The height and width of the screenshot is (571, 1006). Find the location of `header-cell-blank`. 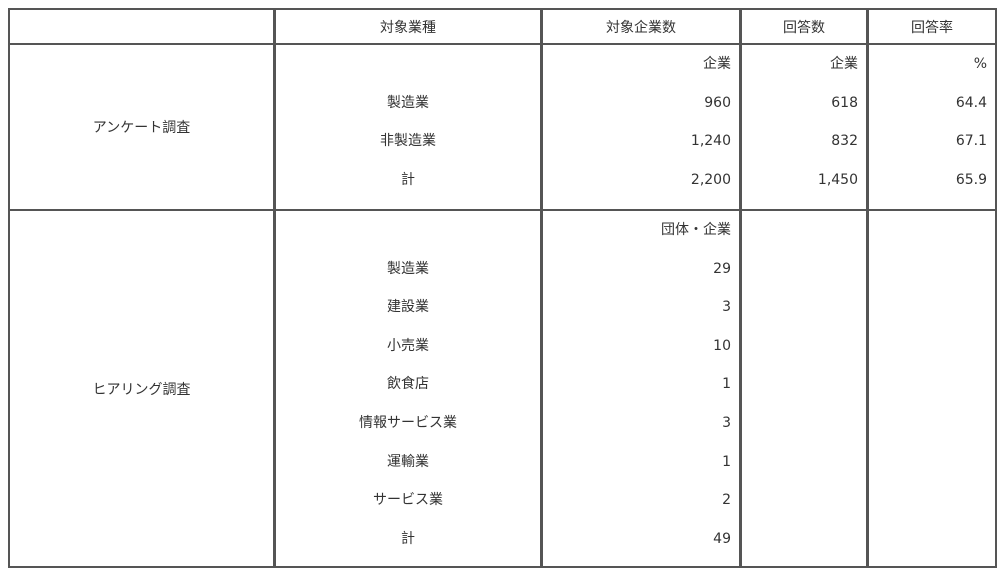

header-cell-blank is located at coordinates (141, 26).